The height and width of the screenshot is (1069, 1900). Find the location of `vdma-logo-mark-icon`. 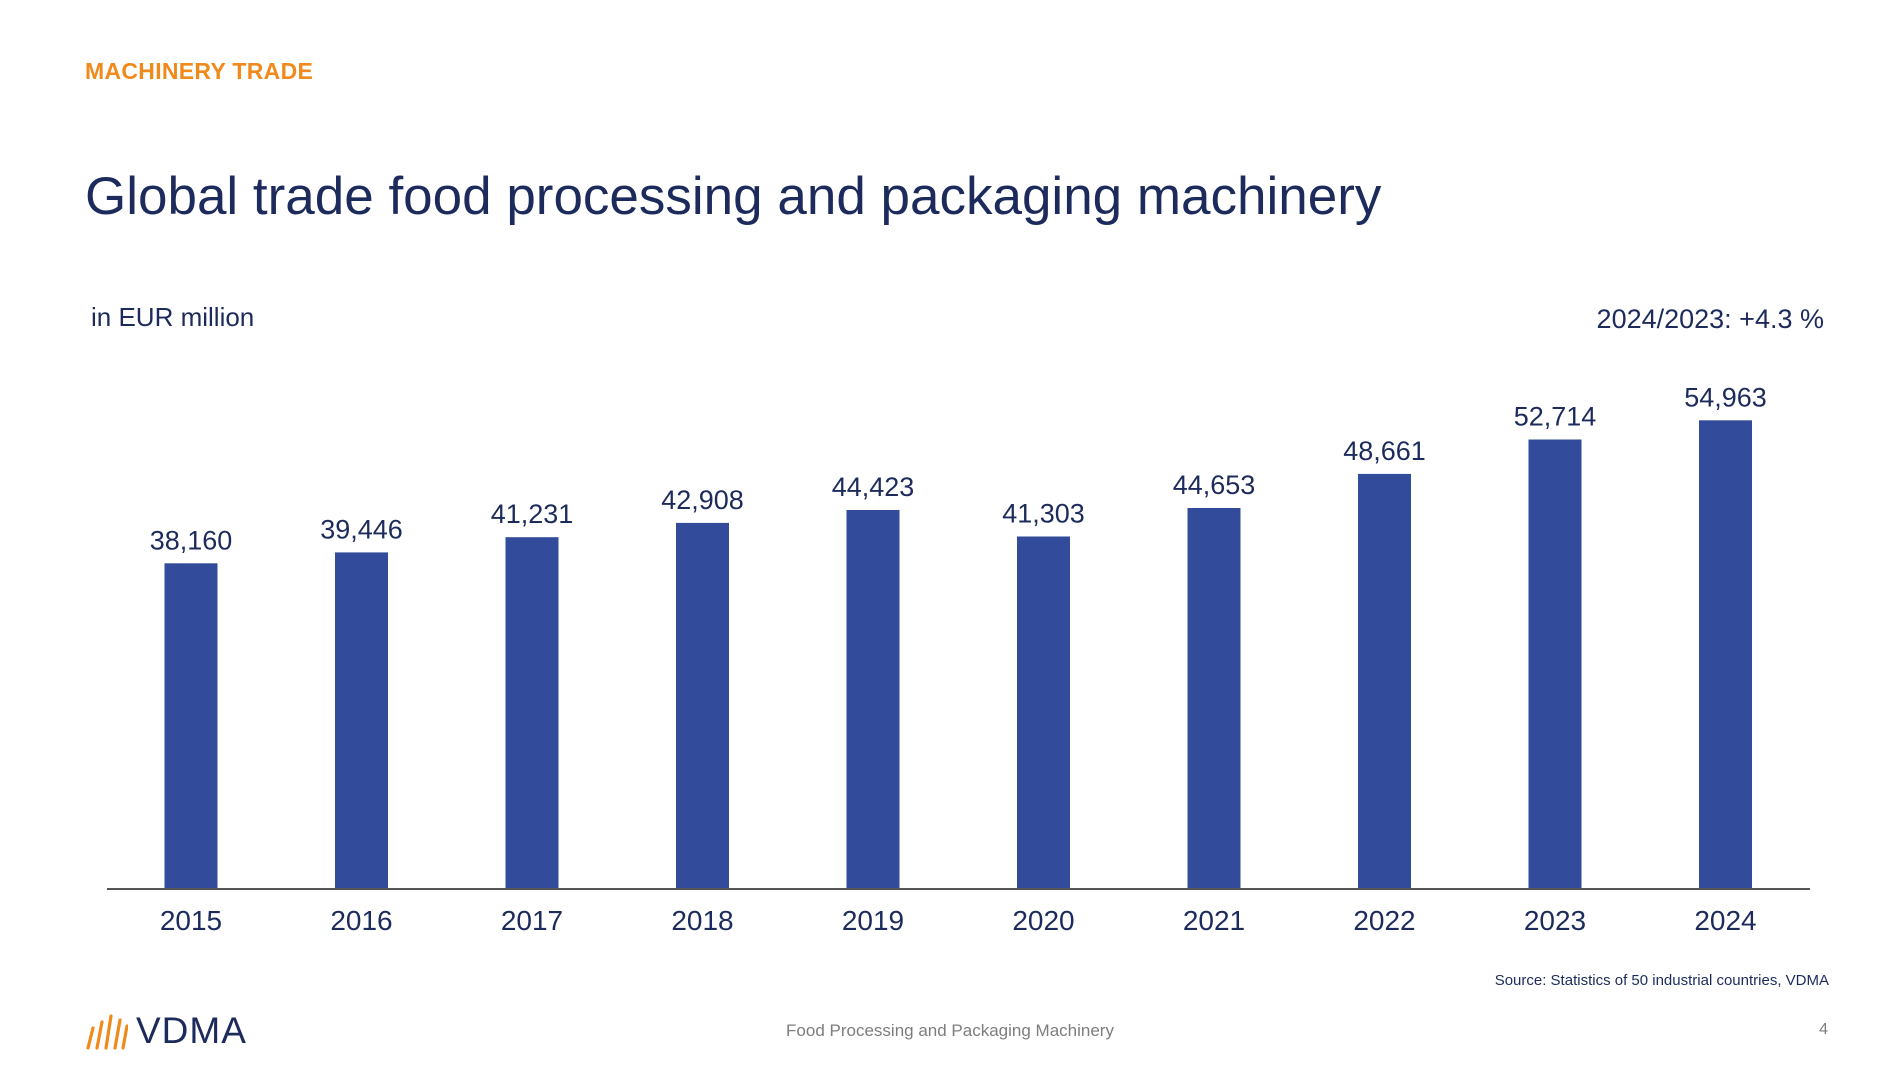

vdma-logo-mark-icon is located at coordinates (107, 1032).